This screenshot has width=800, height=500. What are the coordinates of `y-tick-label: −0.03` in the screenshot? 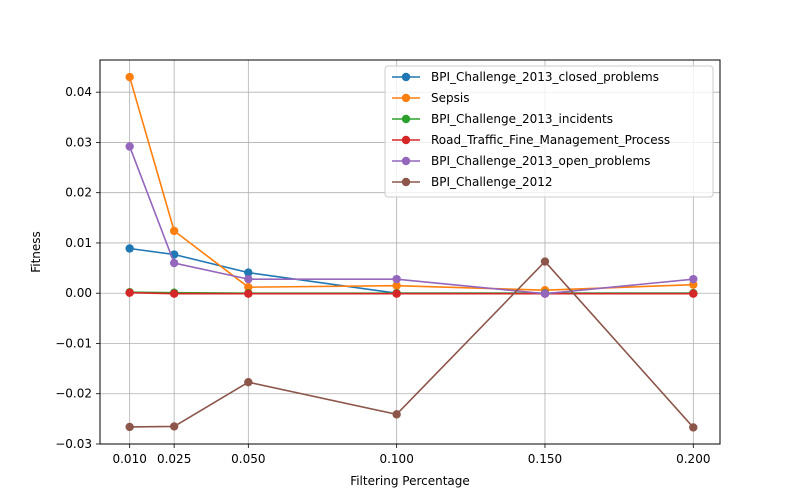 It's located at (73, 444).